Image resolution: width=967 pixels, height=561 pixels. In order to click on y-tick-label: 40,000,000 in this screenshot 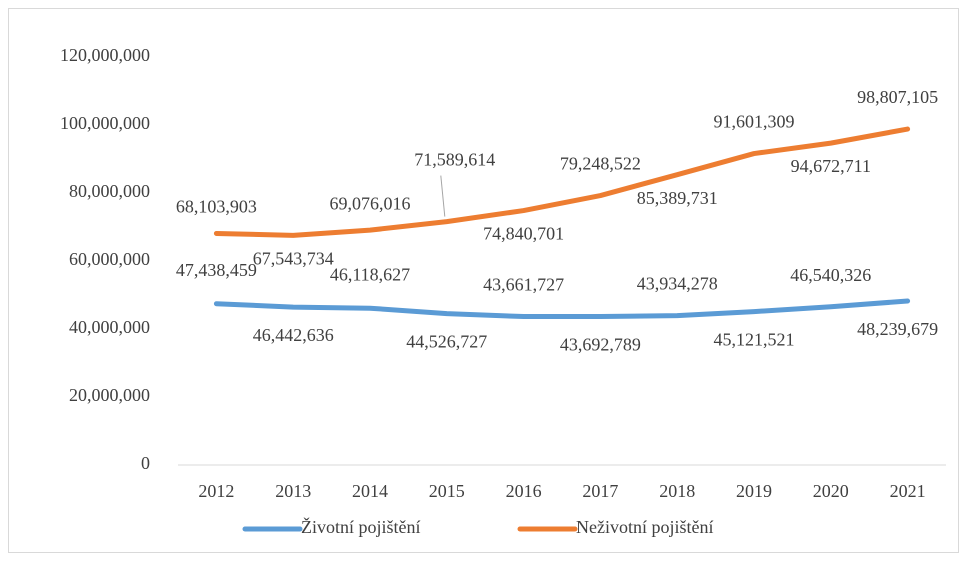, I will do `click(109, 327)`.